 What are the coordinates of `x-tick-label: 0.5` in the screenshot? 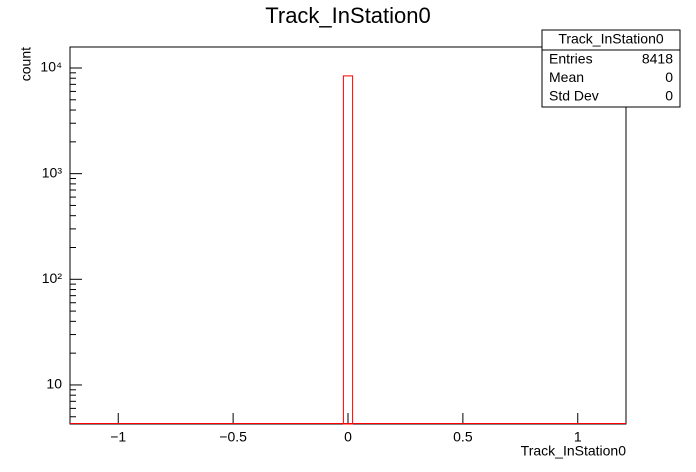 It's located at (463, 437).